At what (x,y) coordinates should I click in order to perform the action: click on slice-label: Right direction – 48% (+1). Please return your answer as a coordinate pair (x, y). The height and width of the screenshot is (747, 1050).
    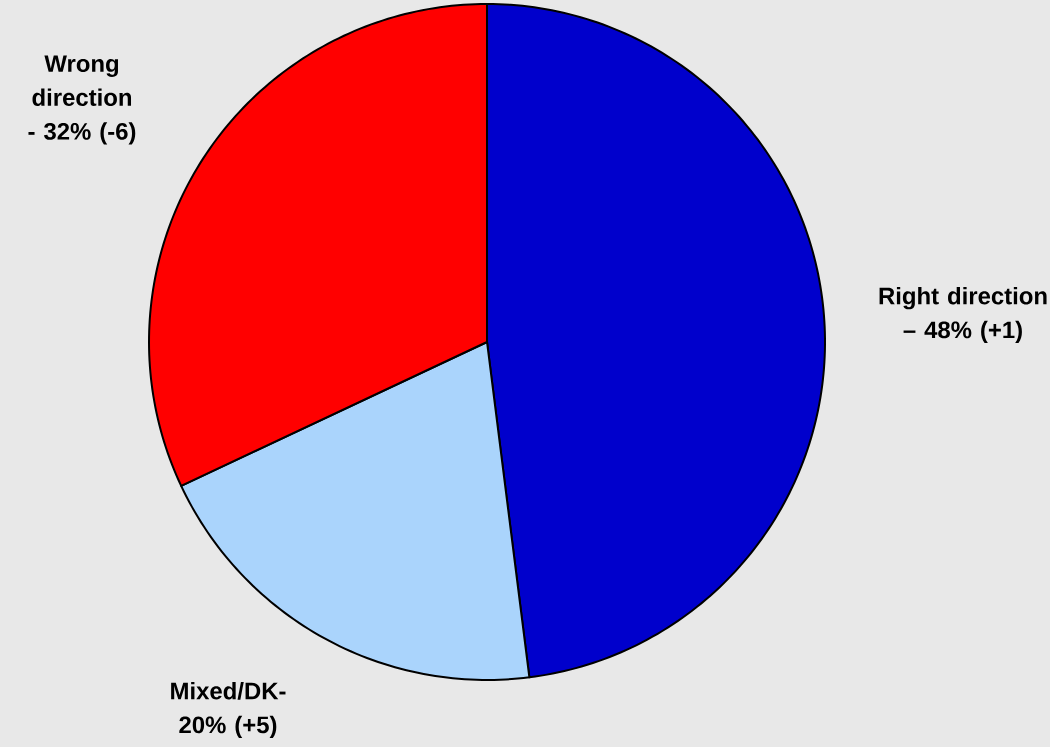
    Looking at the image, I should click on (963, 315).